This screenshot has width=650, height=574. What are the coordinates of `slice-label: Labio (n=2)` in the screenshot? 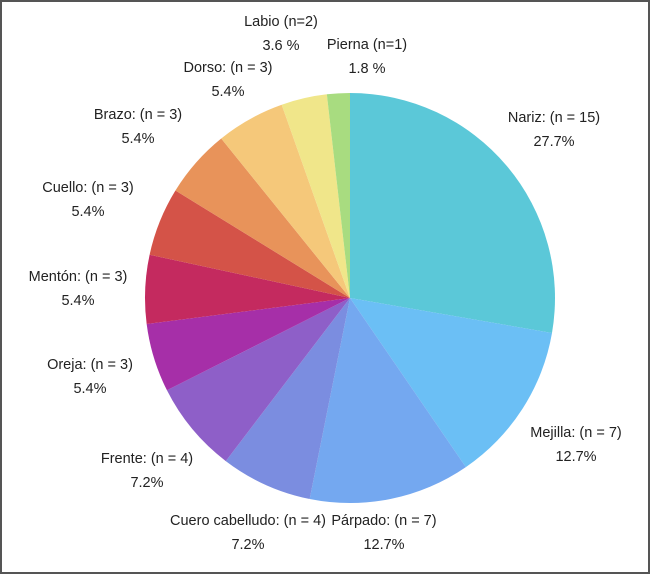 It's located at (281, 22).